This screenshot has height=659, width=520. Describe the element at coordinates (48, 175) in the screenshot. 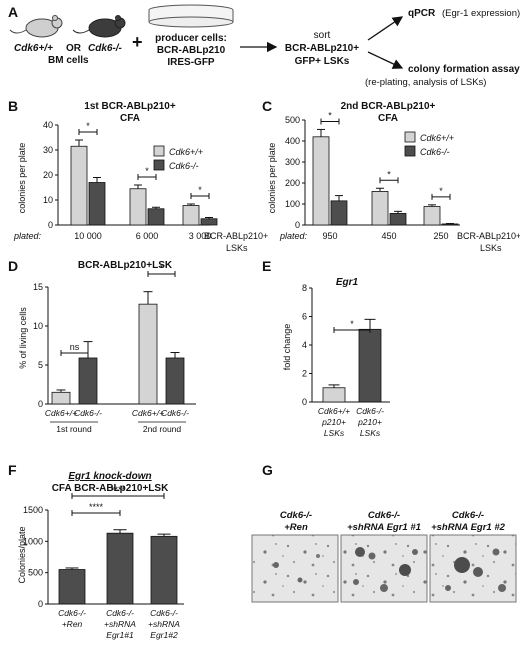

I see `chart-b-ytick-label: 20` at that location.